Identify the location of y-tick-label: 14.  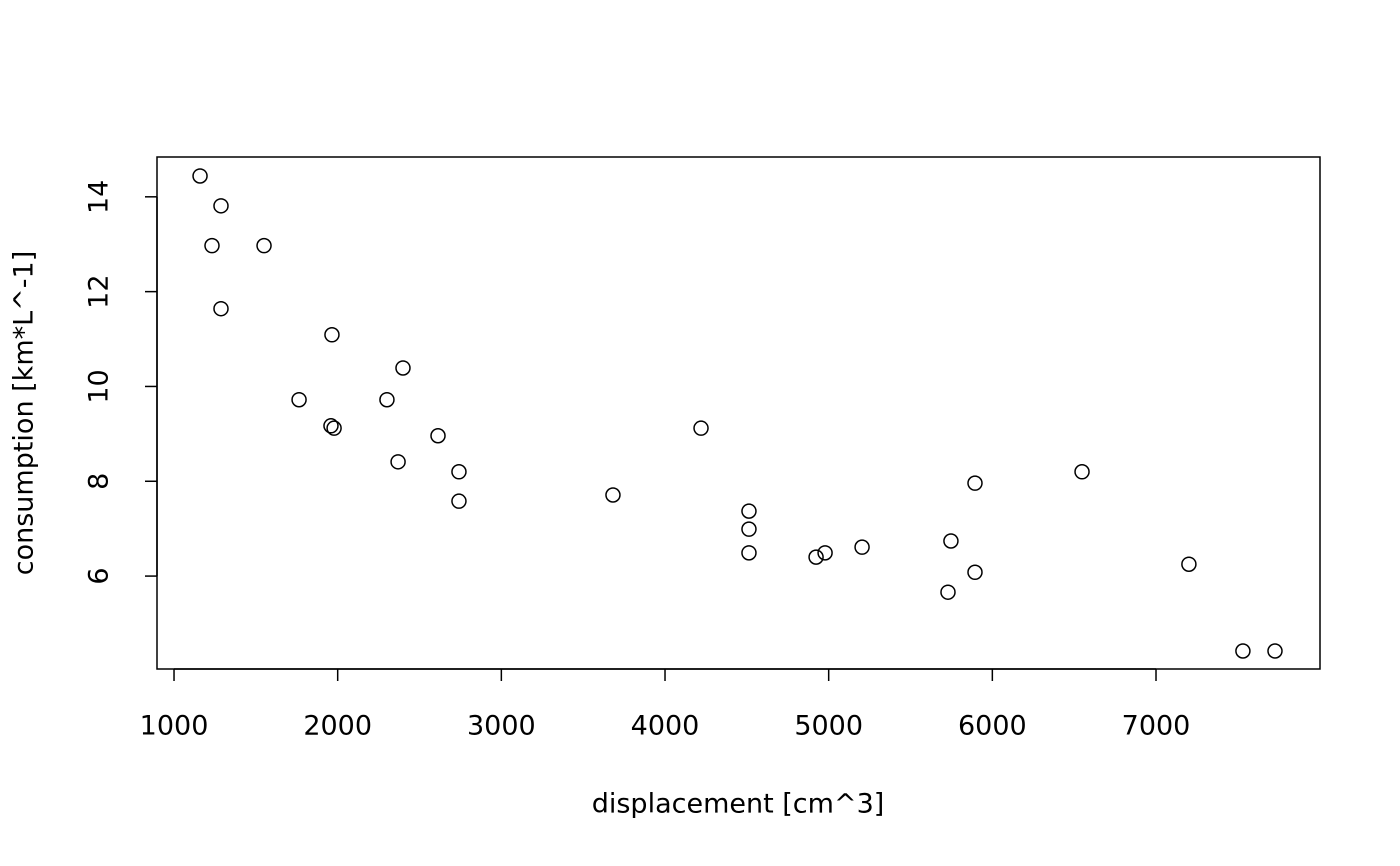
(99, 197).